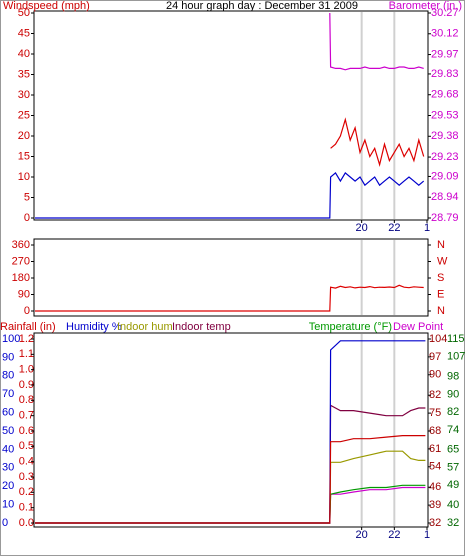 The image size is (465, 556). What do you see at coordinates (8, 468) in the screenshot?
I see `y2-tick-label: 30` at bounding box center [8, 468].